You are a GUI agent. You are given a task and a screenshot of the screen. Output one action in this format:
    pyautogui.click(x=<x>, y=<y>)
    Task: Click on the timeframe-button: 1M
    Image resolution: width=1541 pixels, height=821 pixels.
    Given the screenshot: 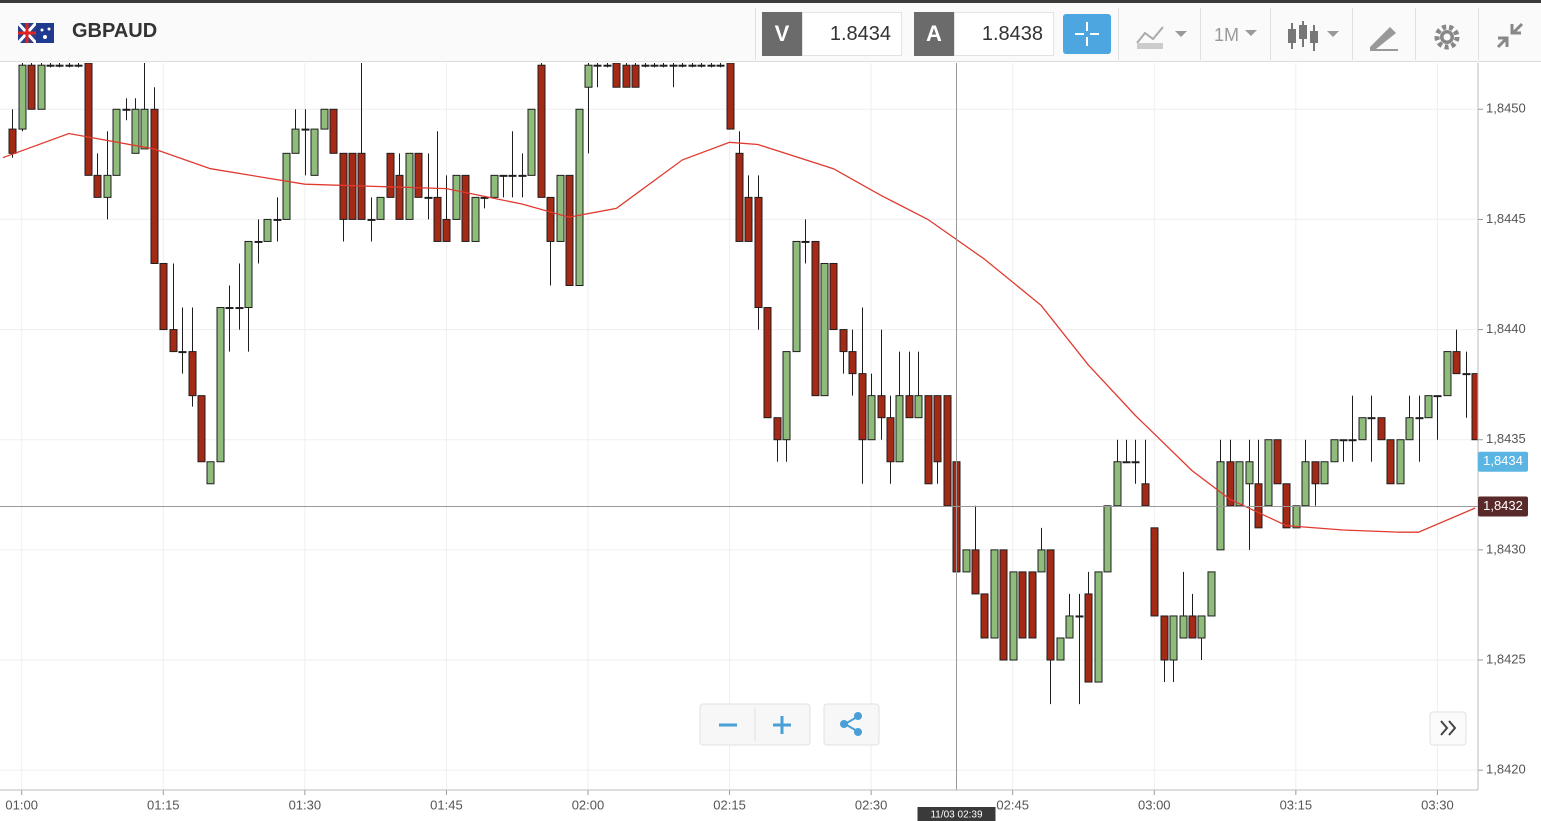 What is the action you would take?
    pyautogui.click(x=1227, y=35)
    